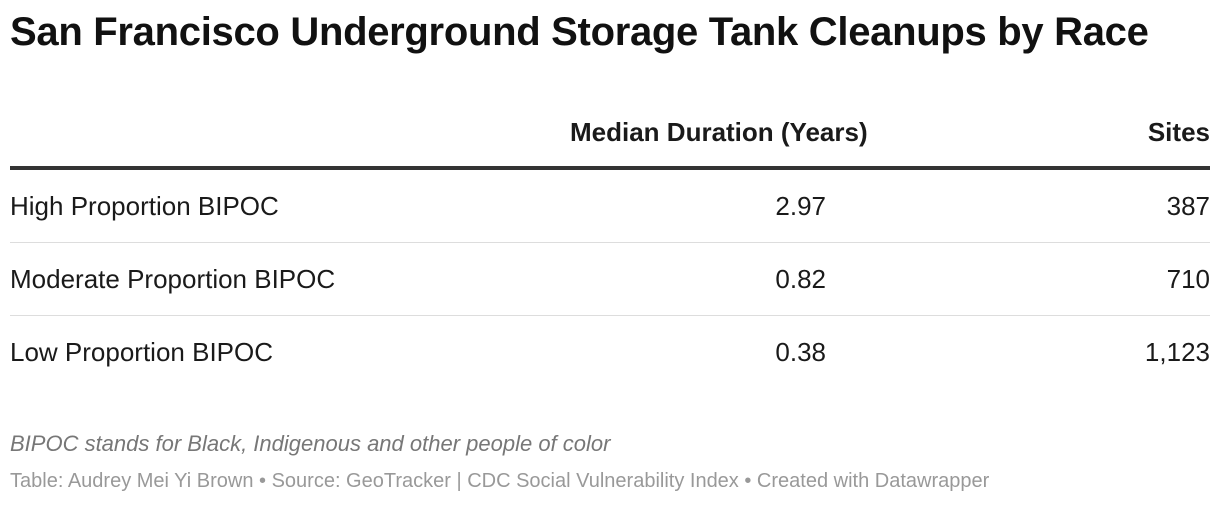 This screenshot has height=506, width=1220. What do you see at coordinates (290, 139) in the screenshot?
I see `column-header-category` at bounding box center [290, 139].